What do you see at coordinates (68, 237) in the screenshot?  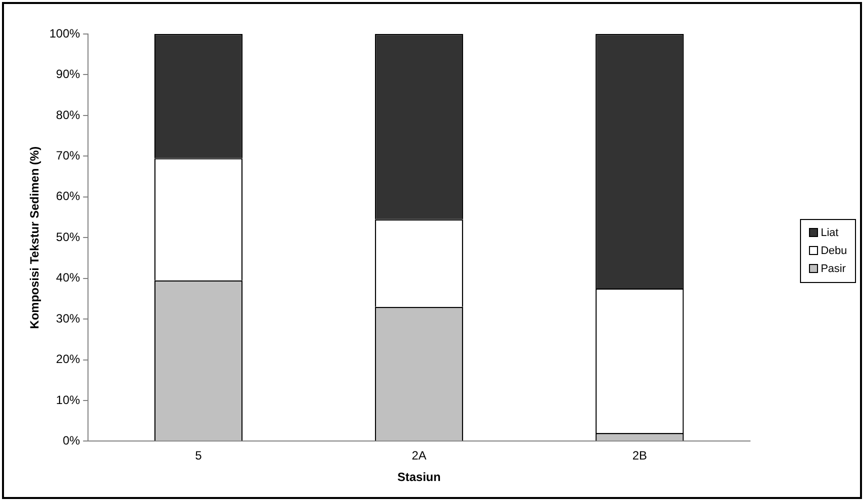 I see `y-tick-label: 50%` at bounding box center [68, 237].